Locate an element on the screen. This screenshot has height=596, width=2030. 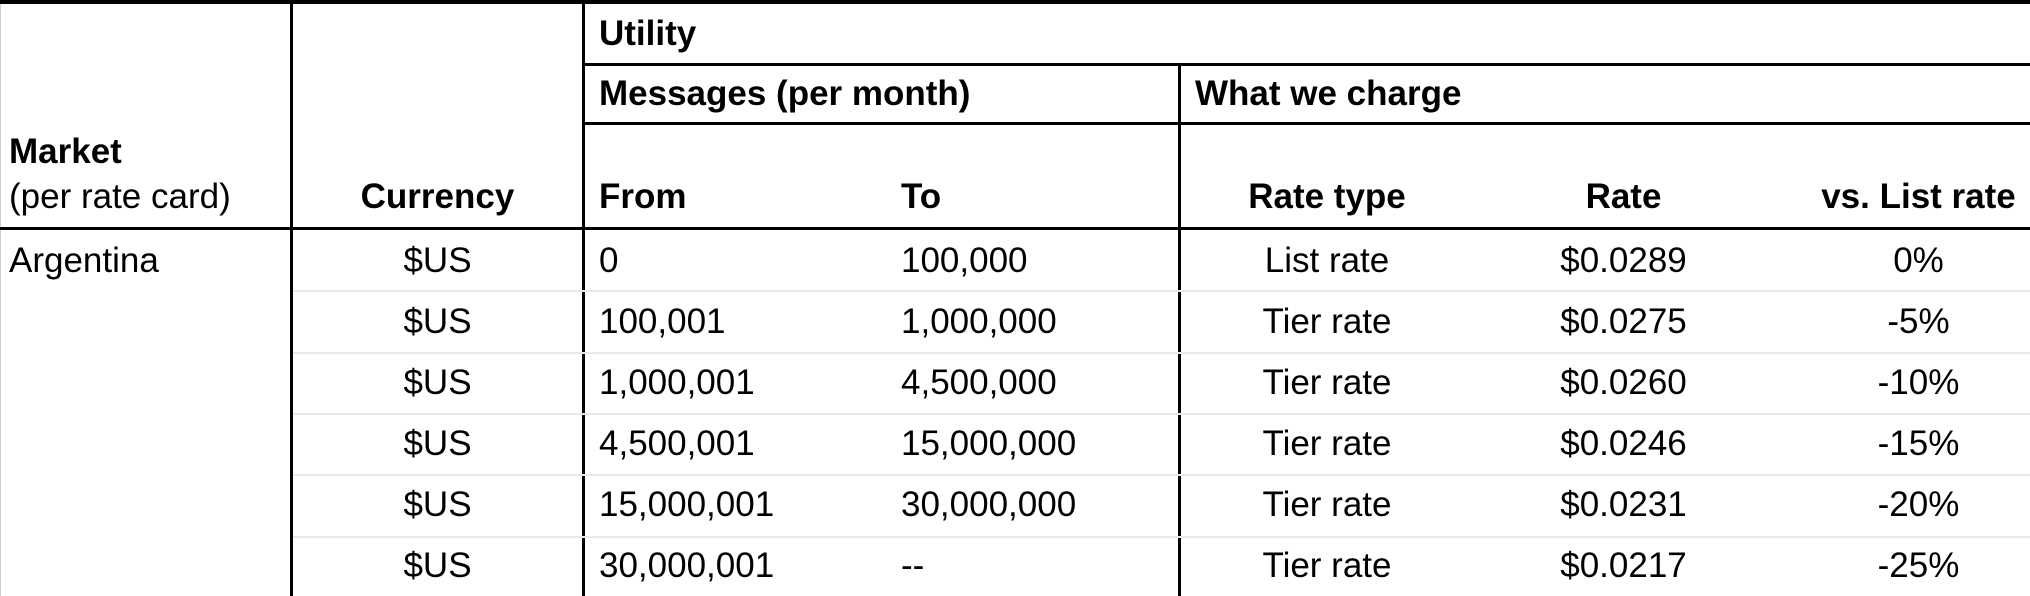
header-messages-per-month: Messages (per month) is located at coordinates (881, 94).